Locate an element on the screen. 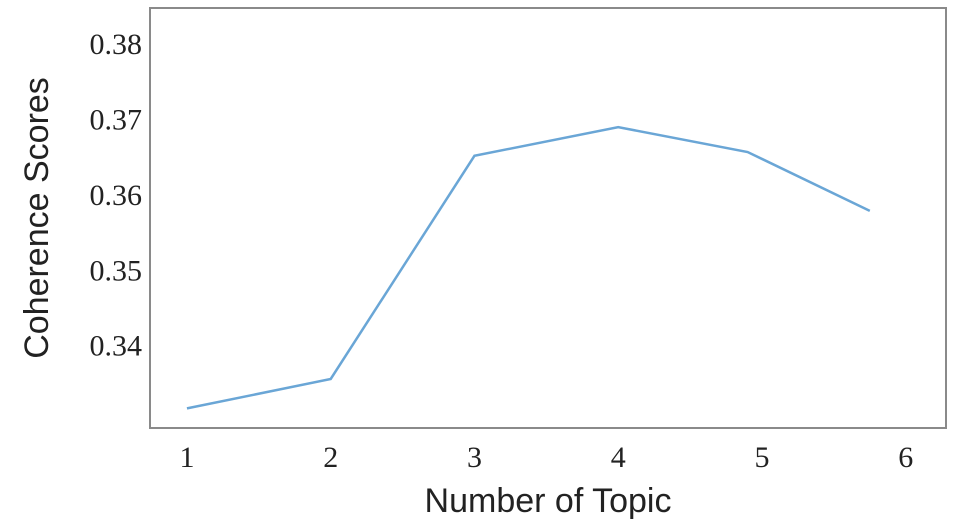 This screenshot has width=958, height=532. x-tick-label: 3 is located at coordinates (474, 457).